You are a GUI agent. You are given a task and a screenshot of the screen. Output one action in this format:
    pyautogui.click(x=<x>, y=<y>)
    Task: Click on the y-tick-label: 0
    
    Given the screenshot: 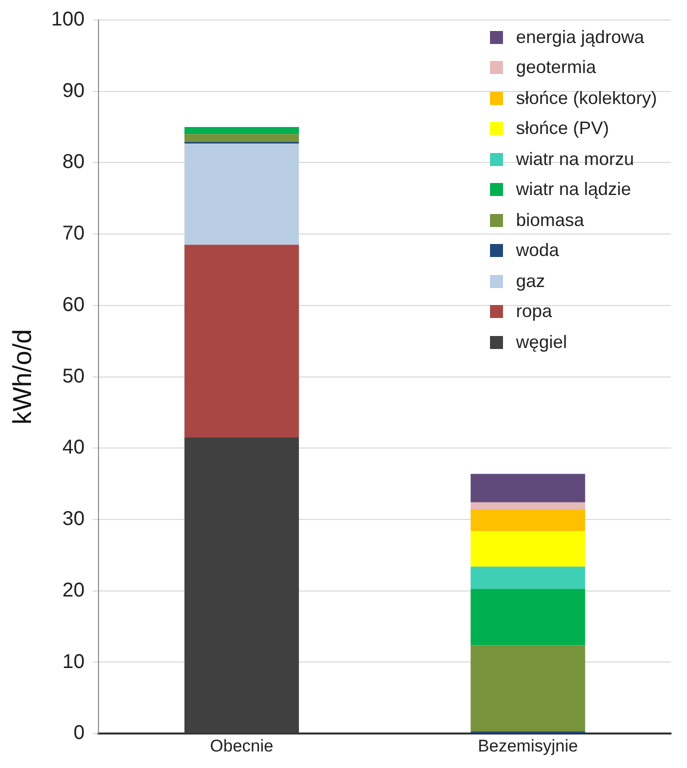 What is the action you would take?
    pyautogui.click(x=79, y=733)
    